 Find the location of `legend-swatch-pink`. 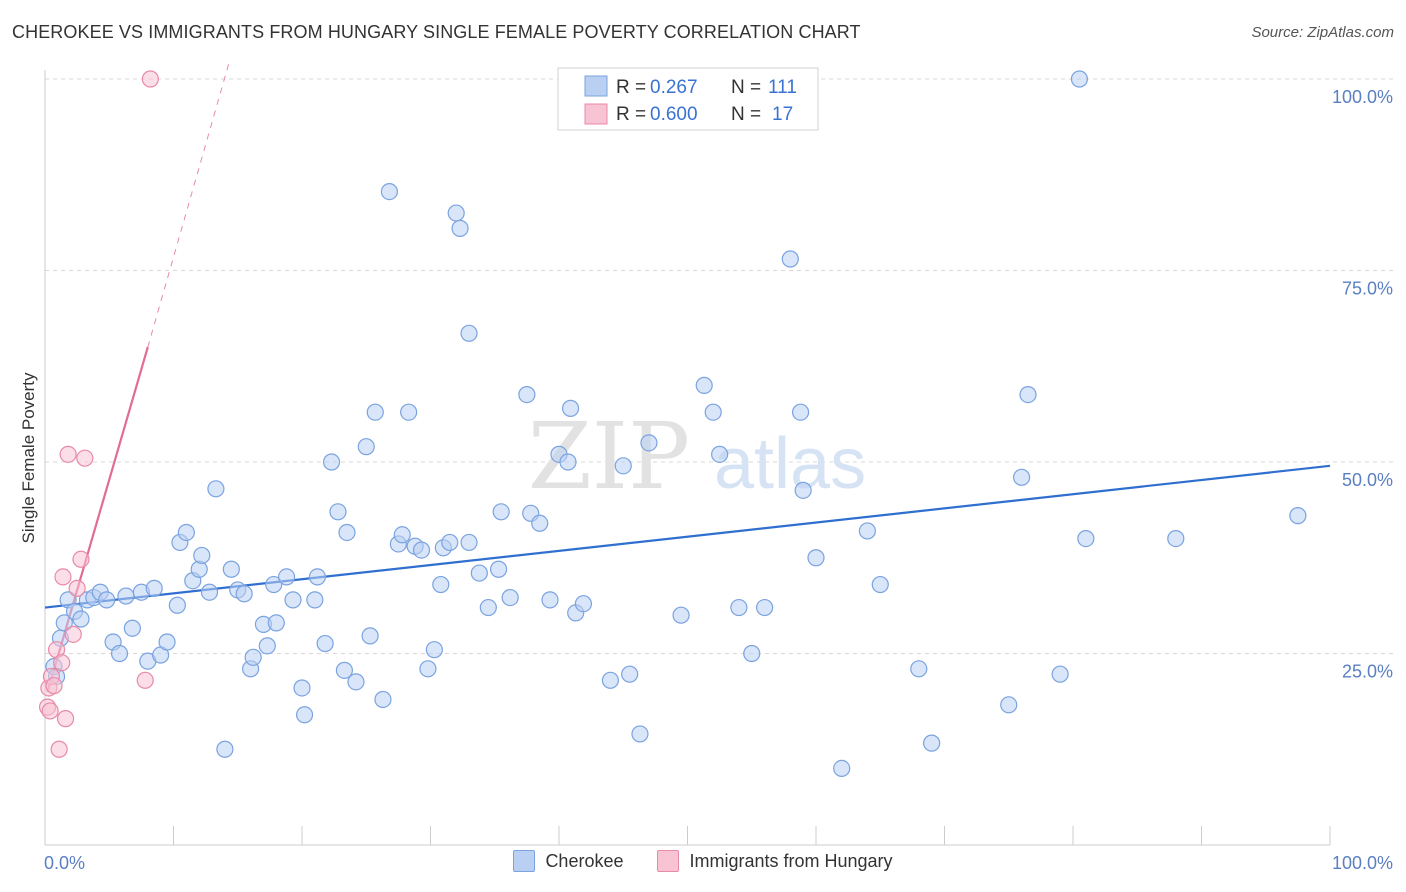

legend-swatch-pink is located at coordinates (596, 114).